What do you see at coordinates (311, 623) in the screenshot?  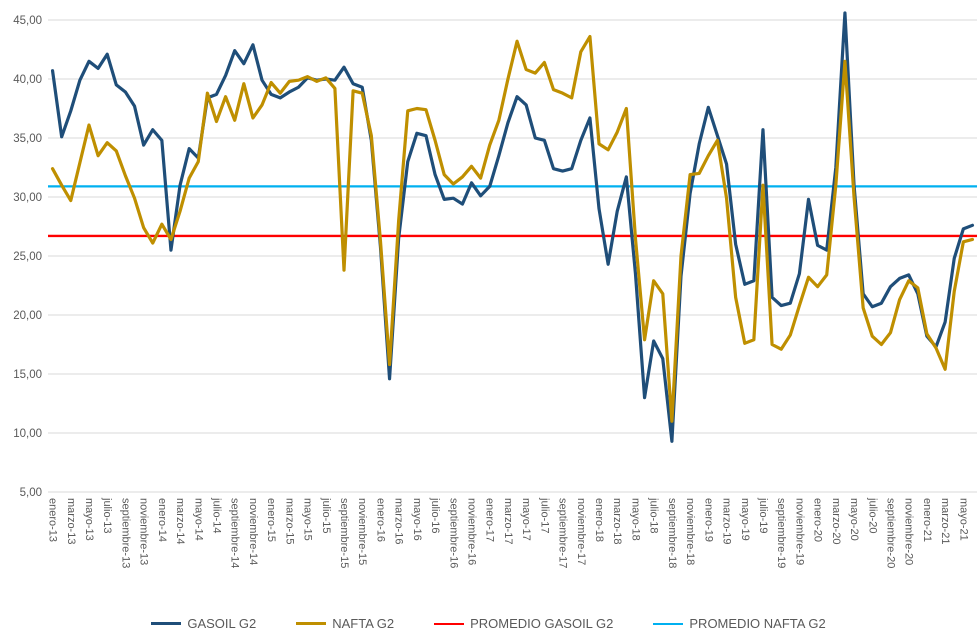 I see `nafta-line-swatch` at bounding box center [311, 623].